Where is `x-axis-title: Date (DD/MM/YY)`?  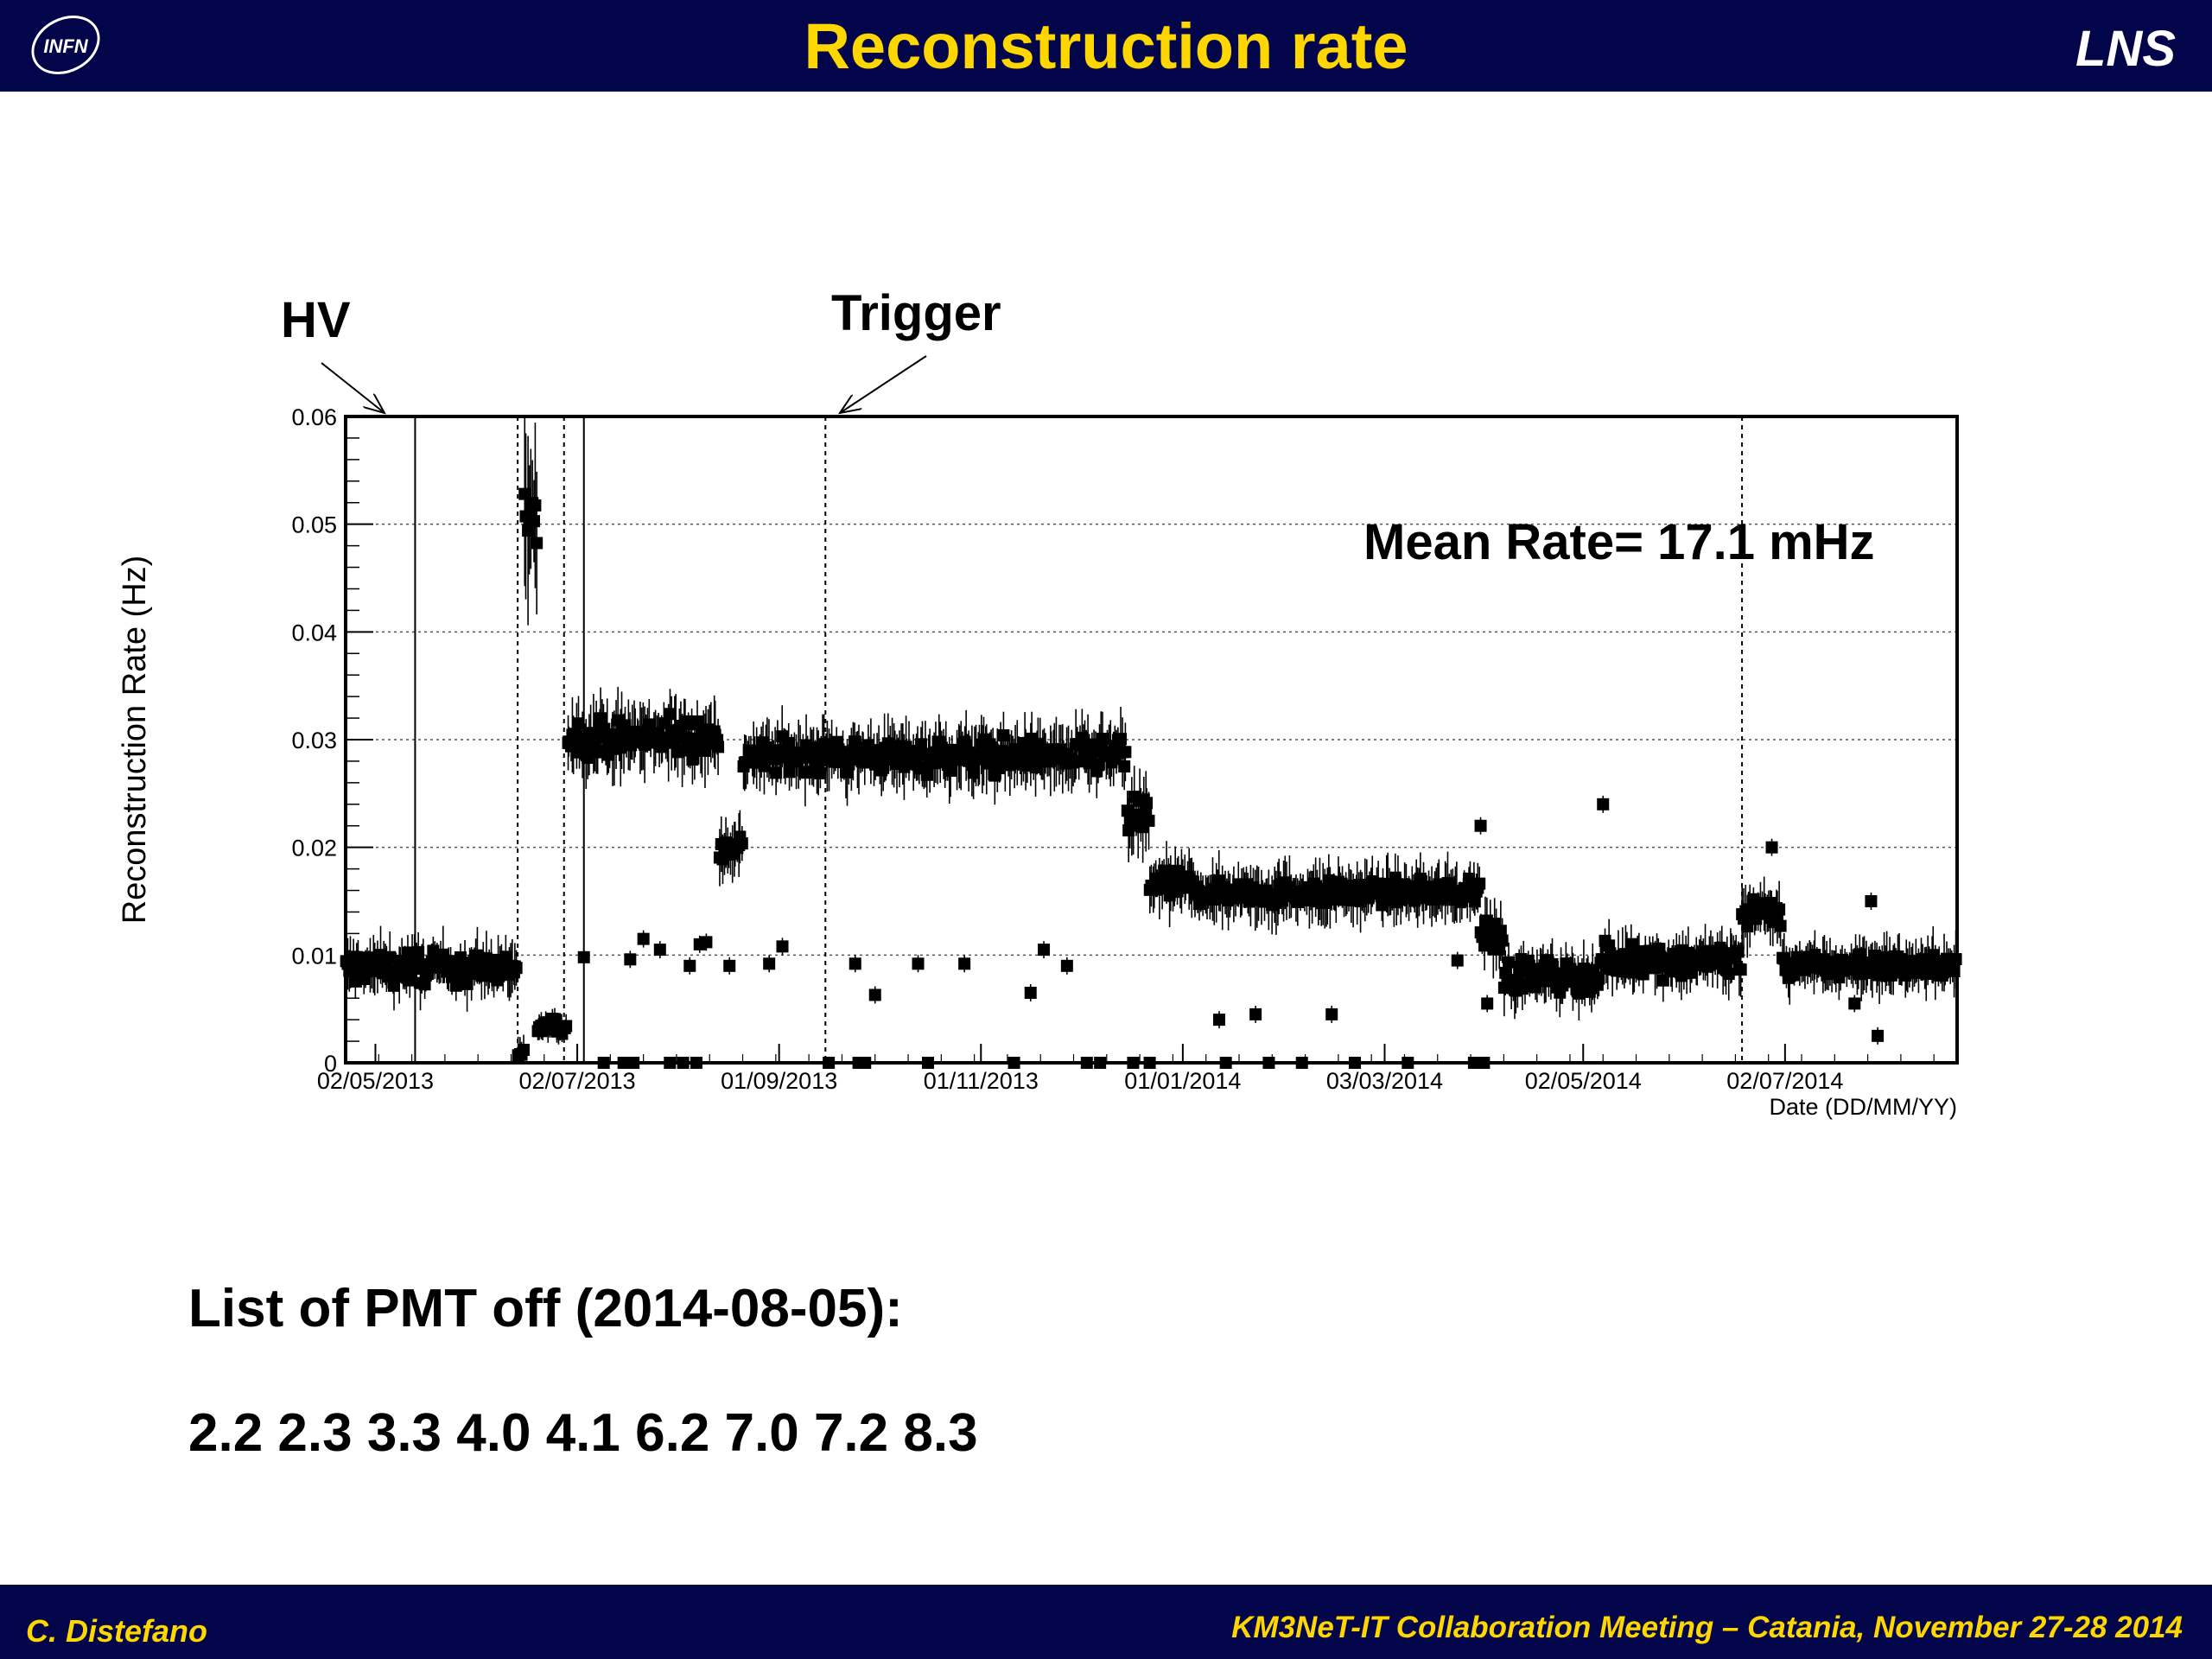 x-axis-title: Date (DD/MM/YY) is located at coordinates (1863, 1107).